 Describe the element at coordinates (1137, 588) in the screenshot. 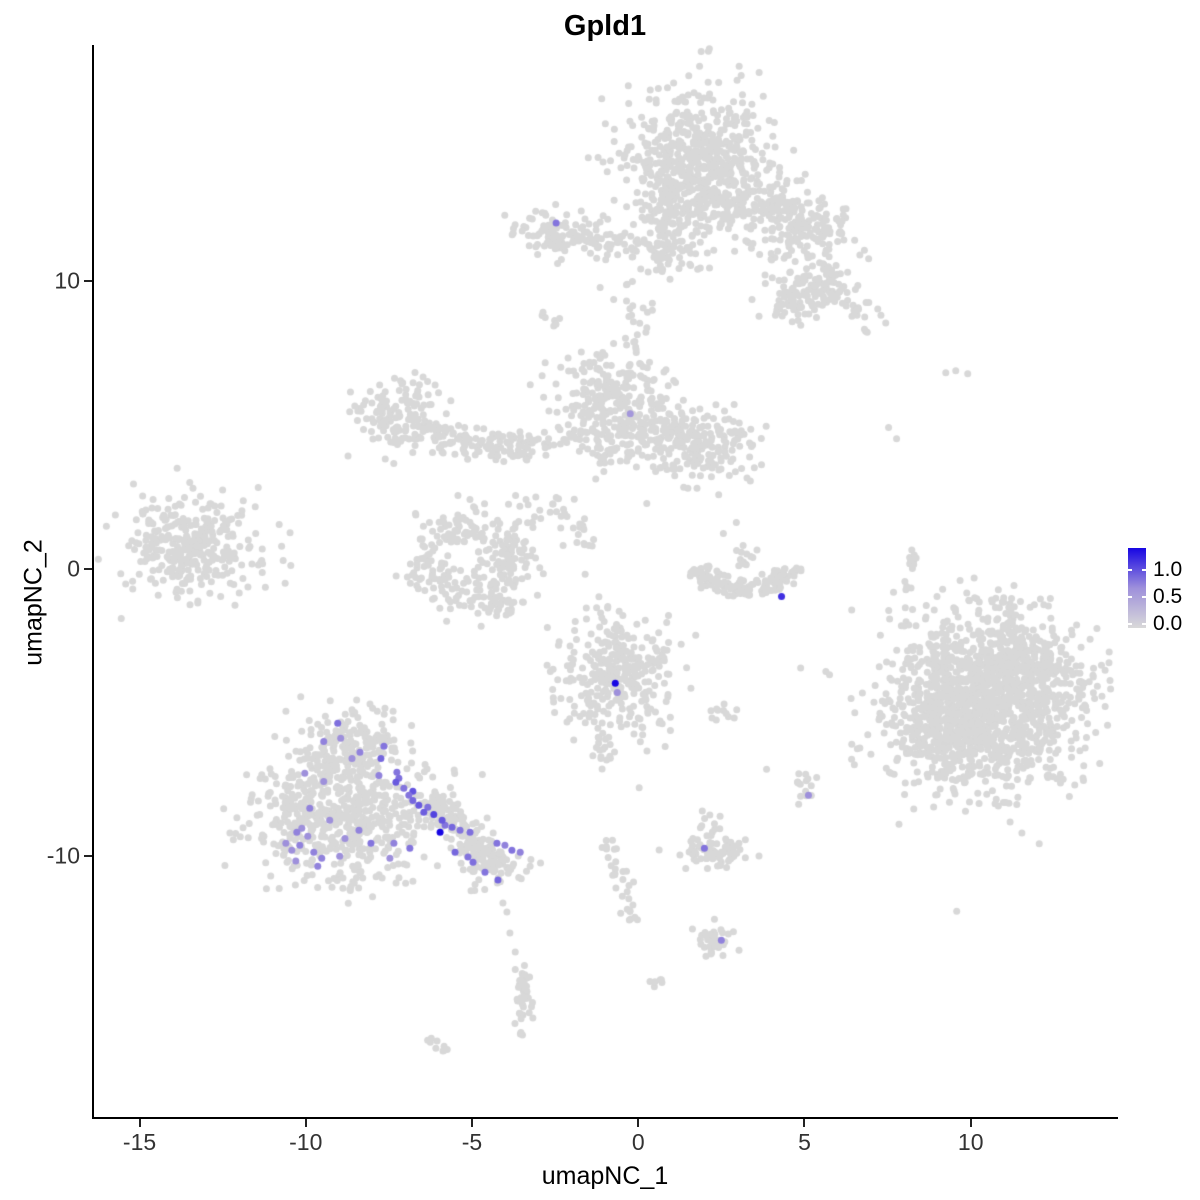

I see `colorbar-gradient` at that location.